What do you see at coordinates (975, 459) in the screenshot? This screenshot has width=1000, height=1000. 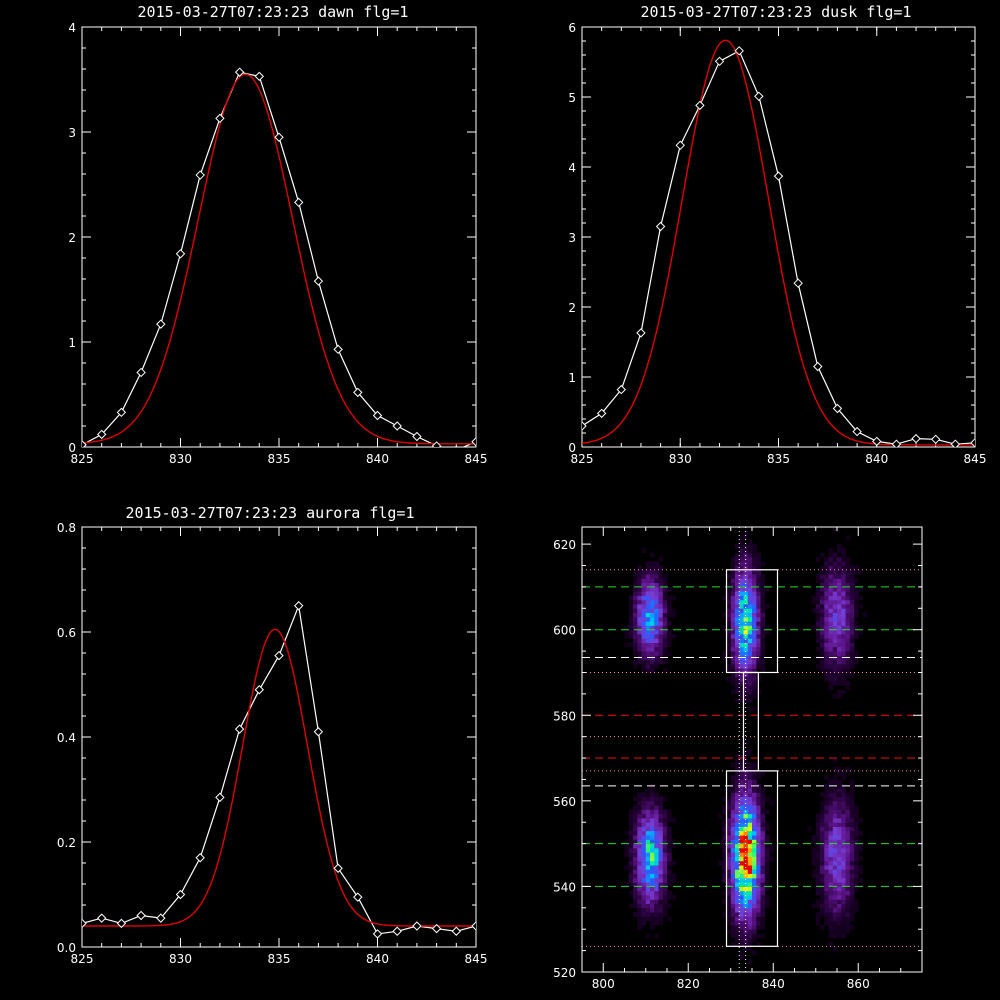 I see `dusk-x-tick-label: 845` at bounding box center [975, 459].